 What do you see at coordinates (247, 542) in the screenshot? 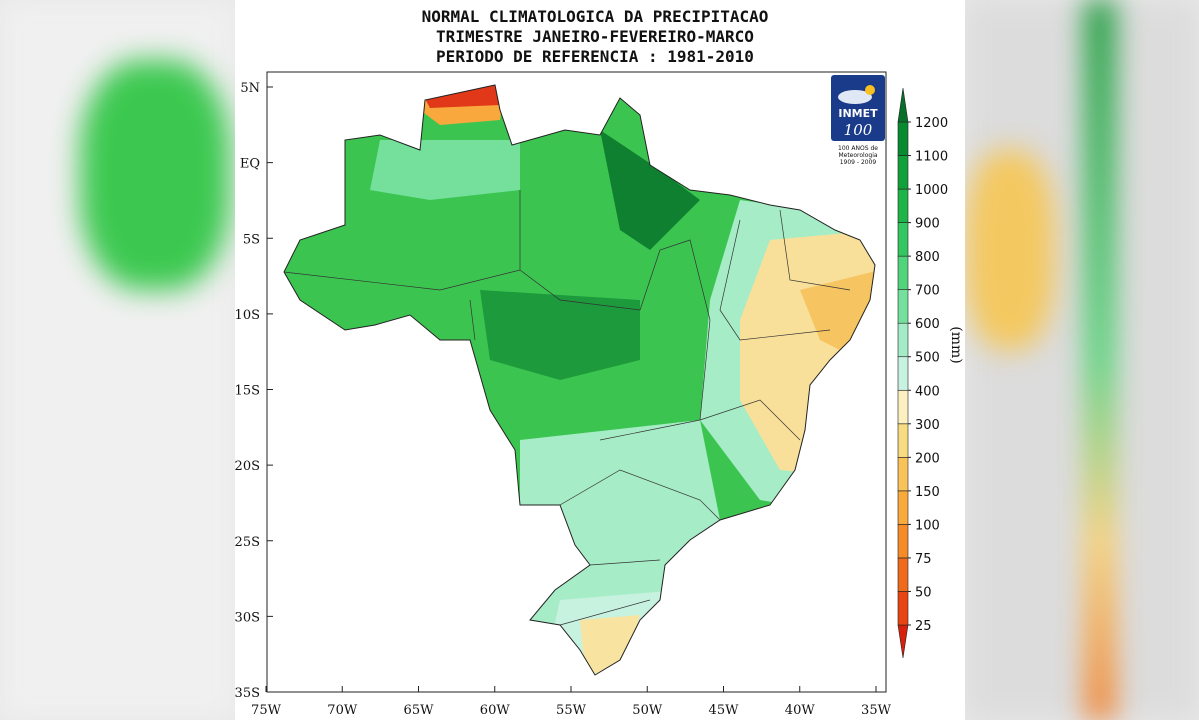
I see `lat-tick-label: 25S` at bounding box center [247, 542].